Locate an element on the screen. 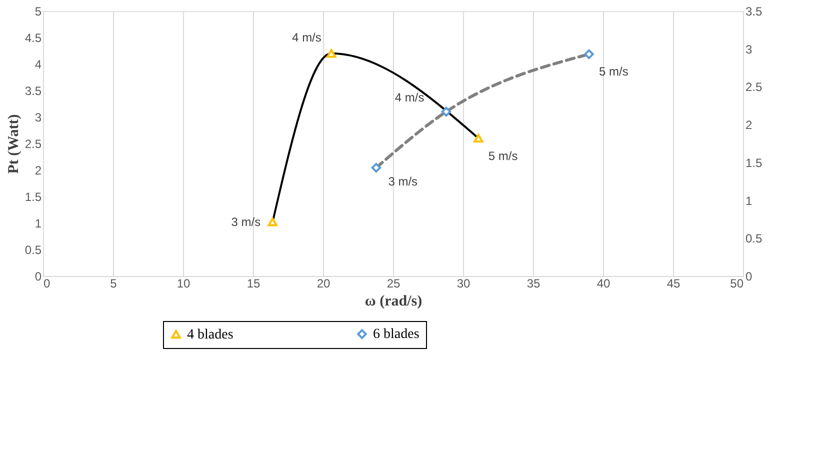 The width and height of the screenshot is (837, 460). x-tick-label: 40 is located at coordinates (603, 283).